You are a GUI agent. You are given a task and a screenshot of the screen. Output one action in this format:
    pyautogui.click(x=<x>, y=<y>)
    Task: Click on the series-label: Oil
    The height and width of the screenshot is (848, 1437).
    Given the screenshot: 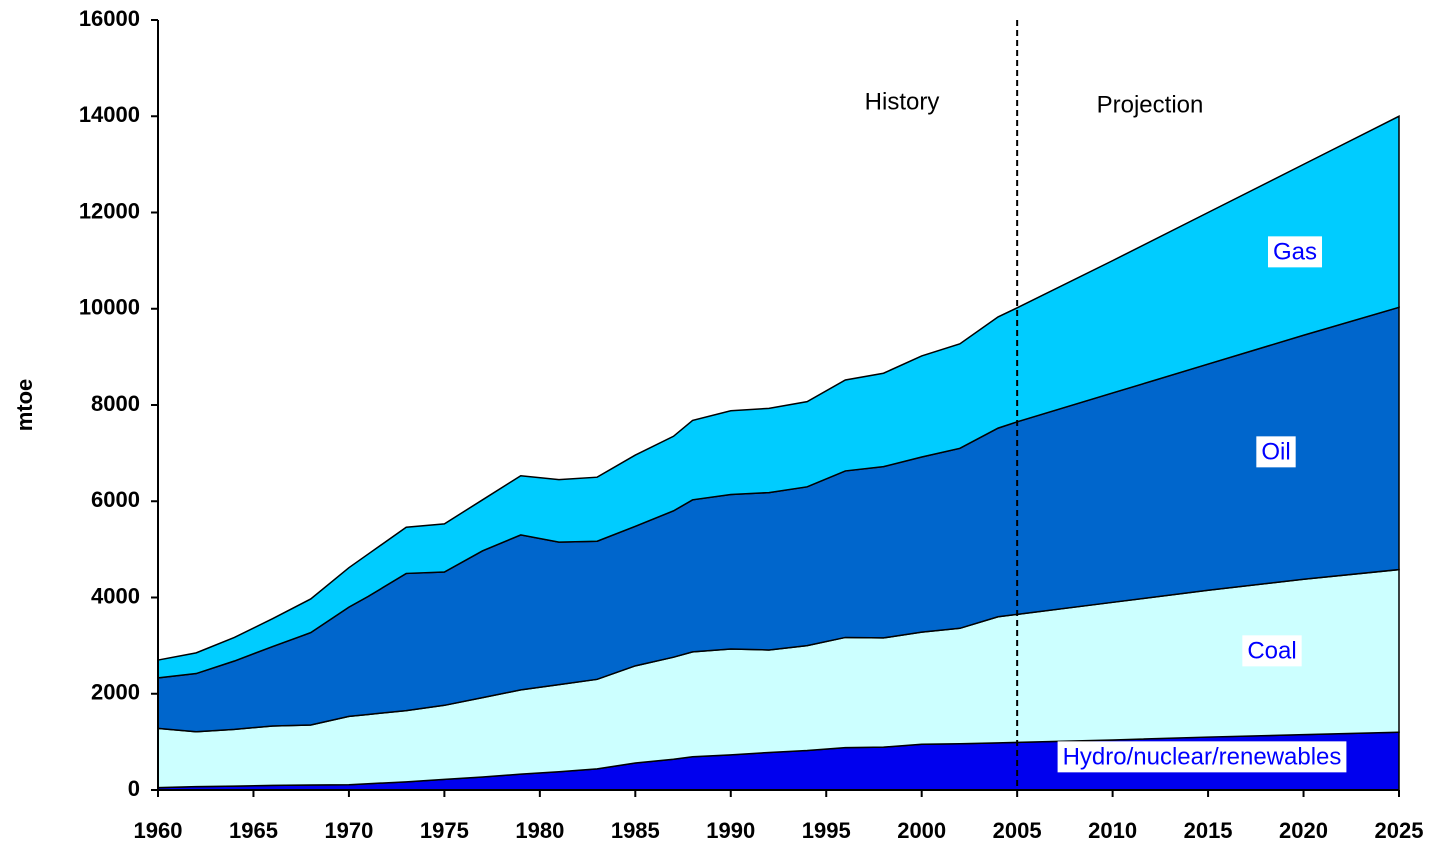 What is the action you would take?
    pyautogui.click(x=1275, y=451)
    